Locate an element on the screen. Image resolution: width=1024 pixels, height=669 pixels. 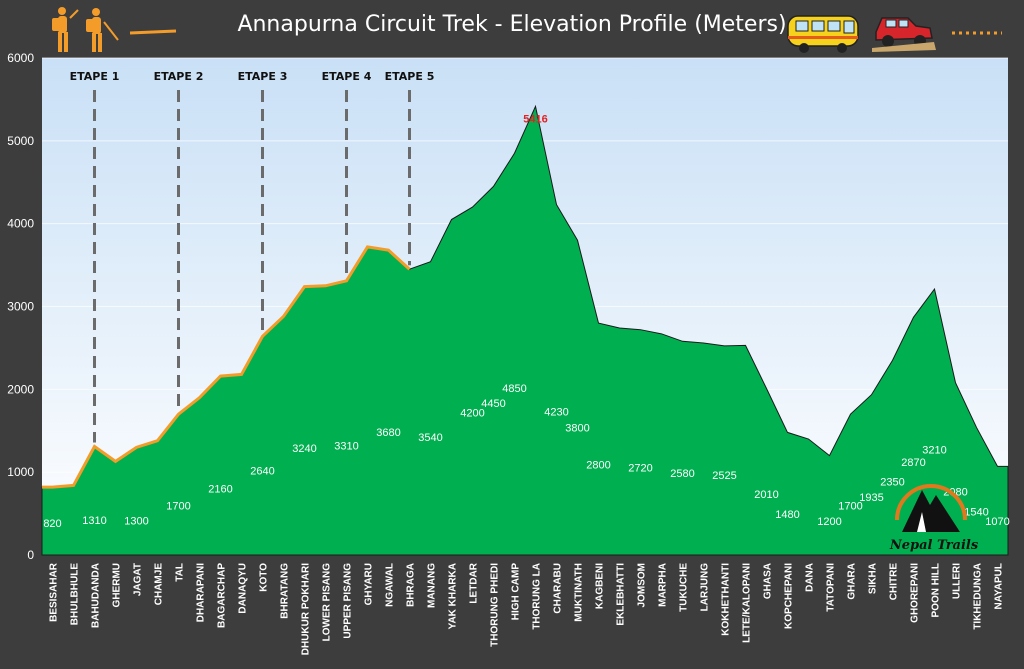
data-label: 1935 is located at coordinates (871, 498).